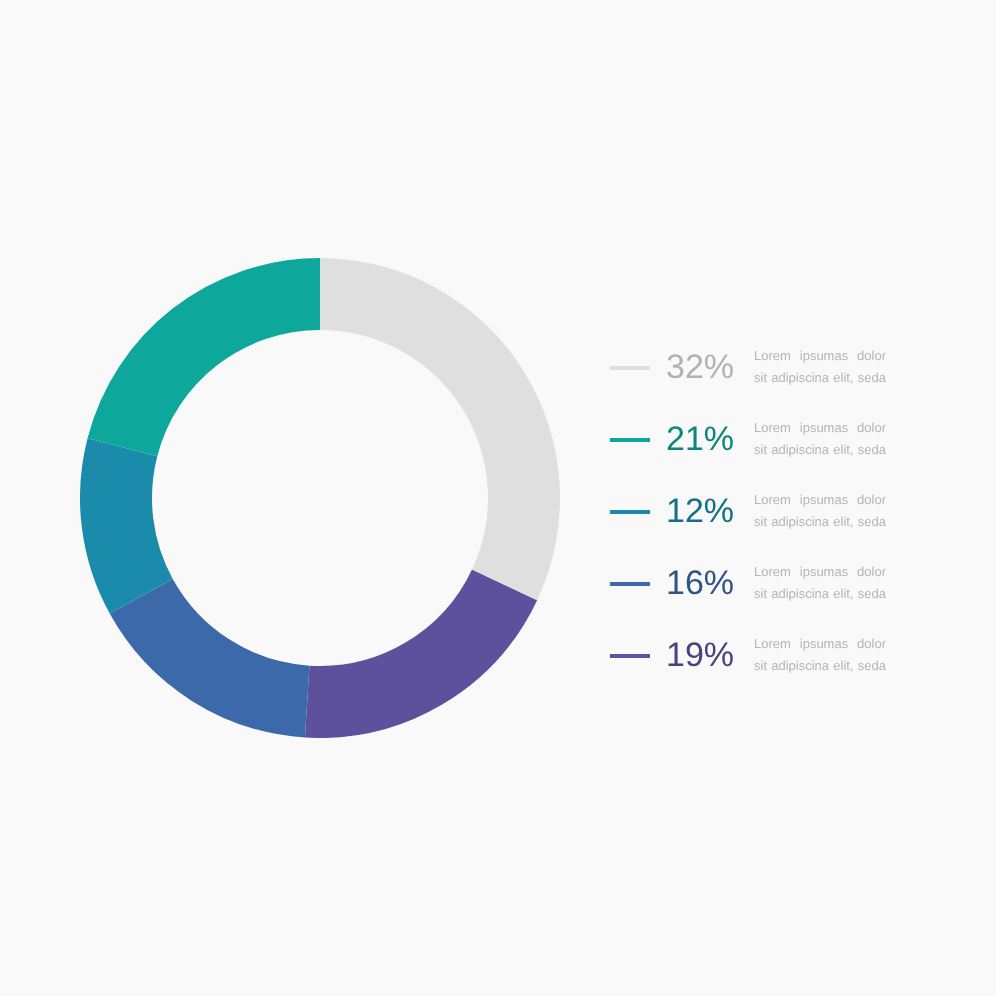 The image size is (996, 996). I want to click on legend-label: 21%, so click(701, 440).